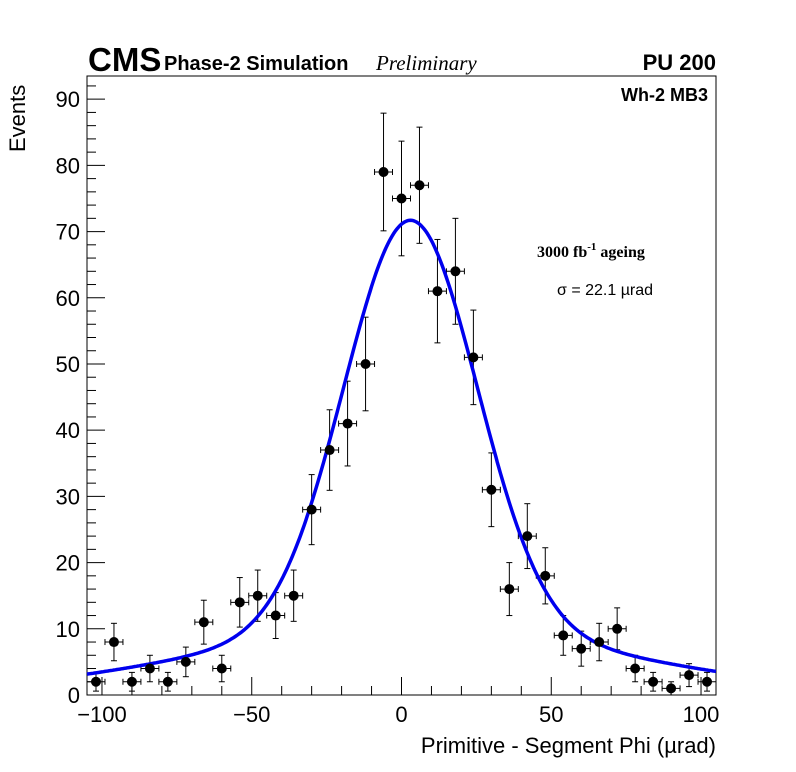  I want to click on y-tick-label: 50, so click(68, 364).